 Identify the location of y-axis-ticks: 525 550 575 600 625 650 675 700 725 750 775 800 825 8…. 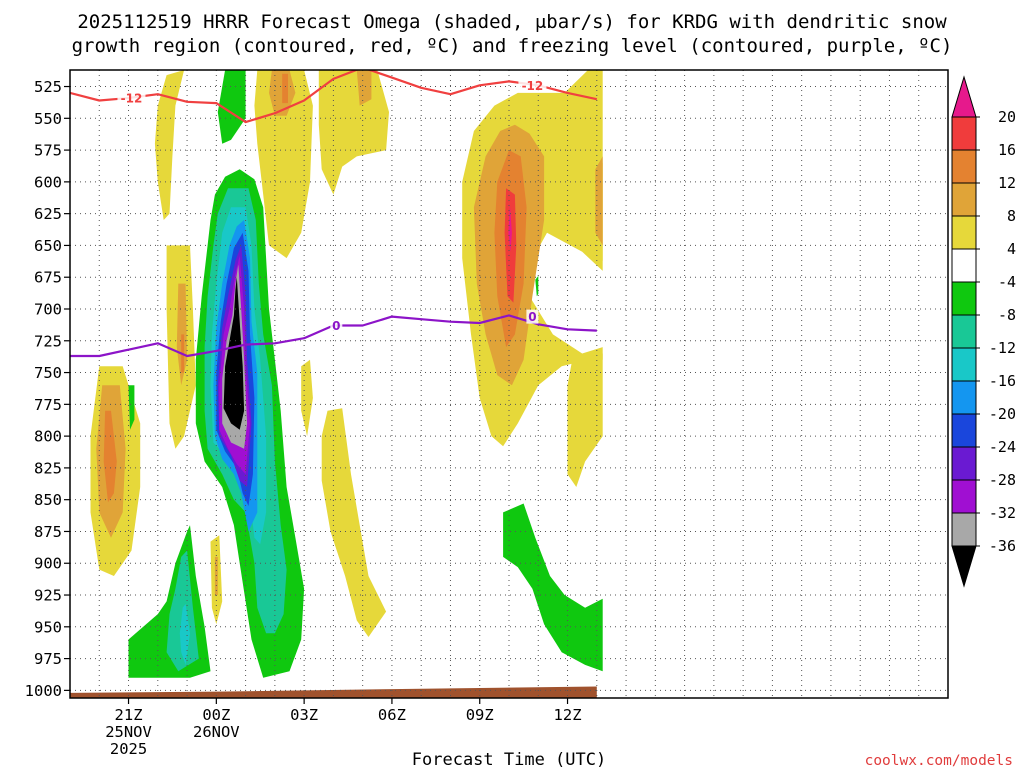
(47, 389).